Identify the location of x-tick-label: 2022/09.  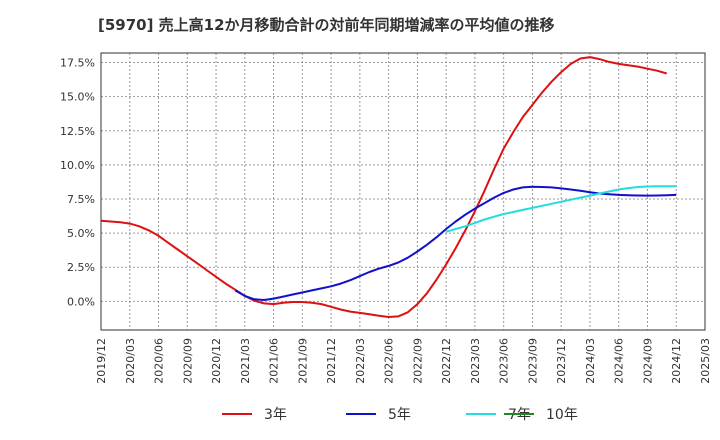
(417, 361).